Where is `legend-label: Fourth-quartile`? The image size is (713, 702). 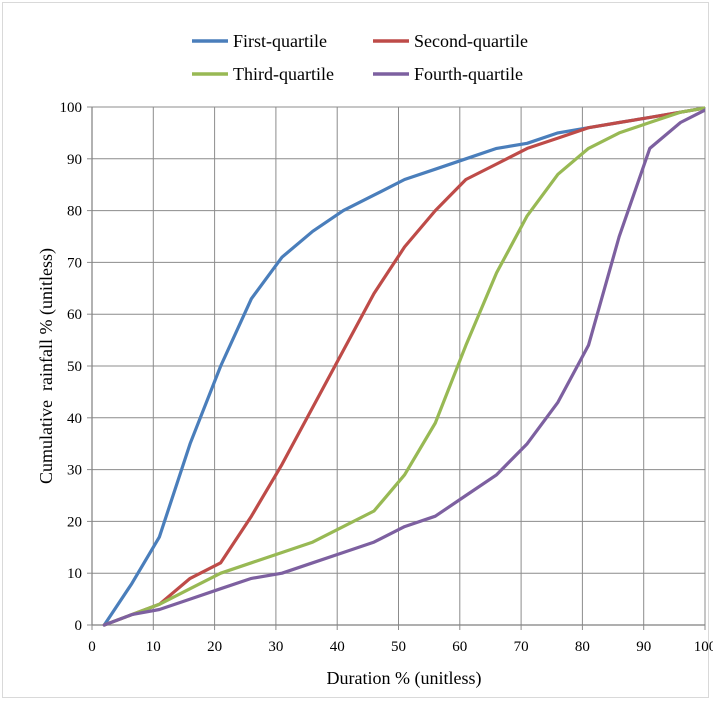 legend-label: Fourth-quartile is located at coordinates (468, 74).